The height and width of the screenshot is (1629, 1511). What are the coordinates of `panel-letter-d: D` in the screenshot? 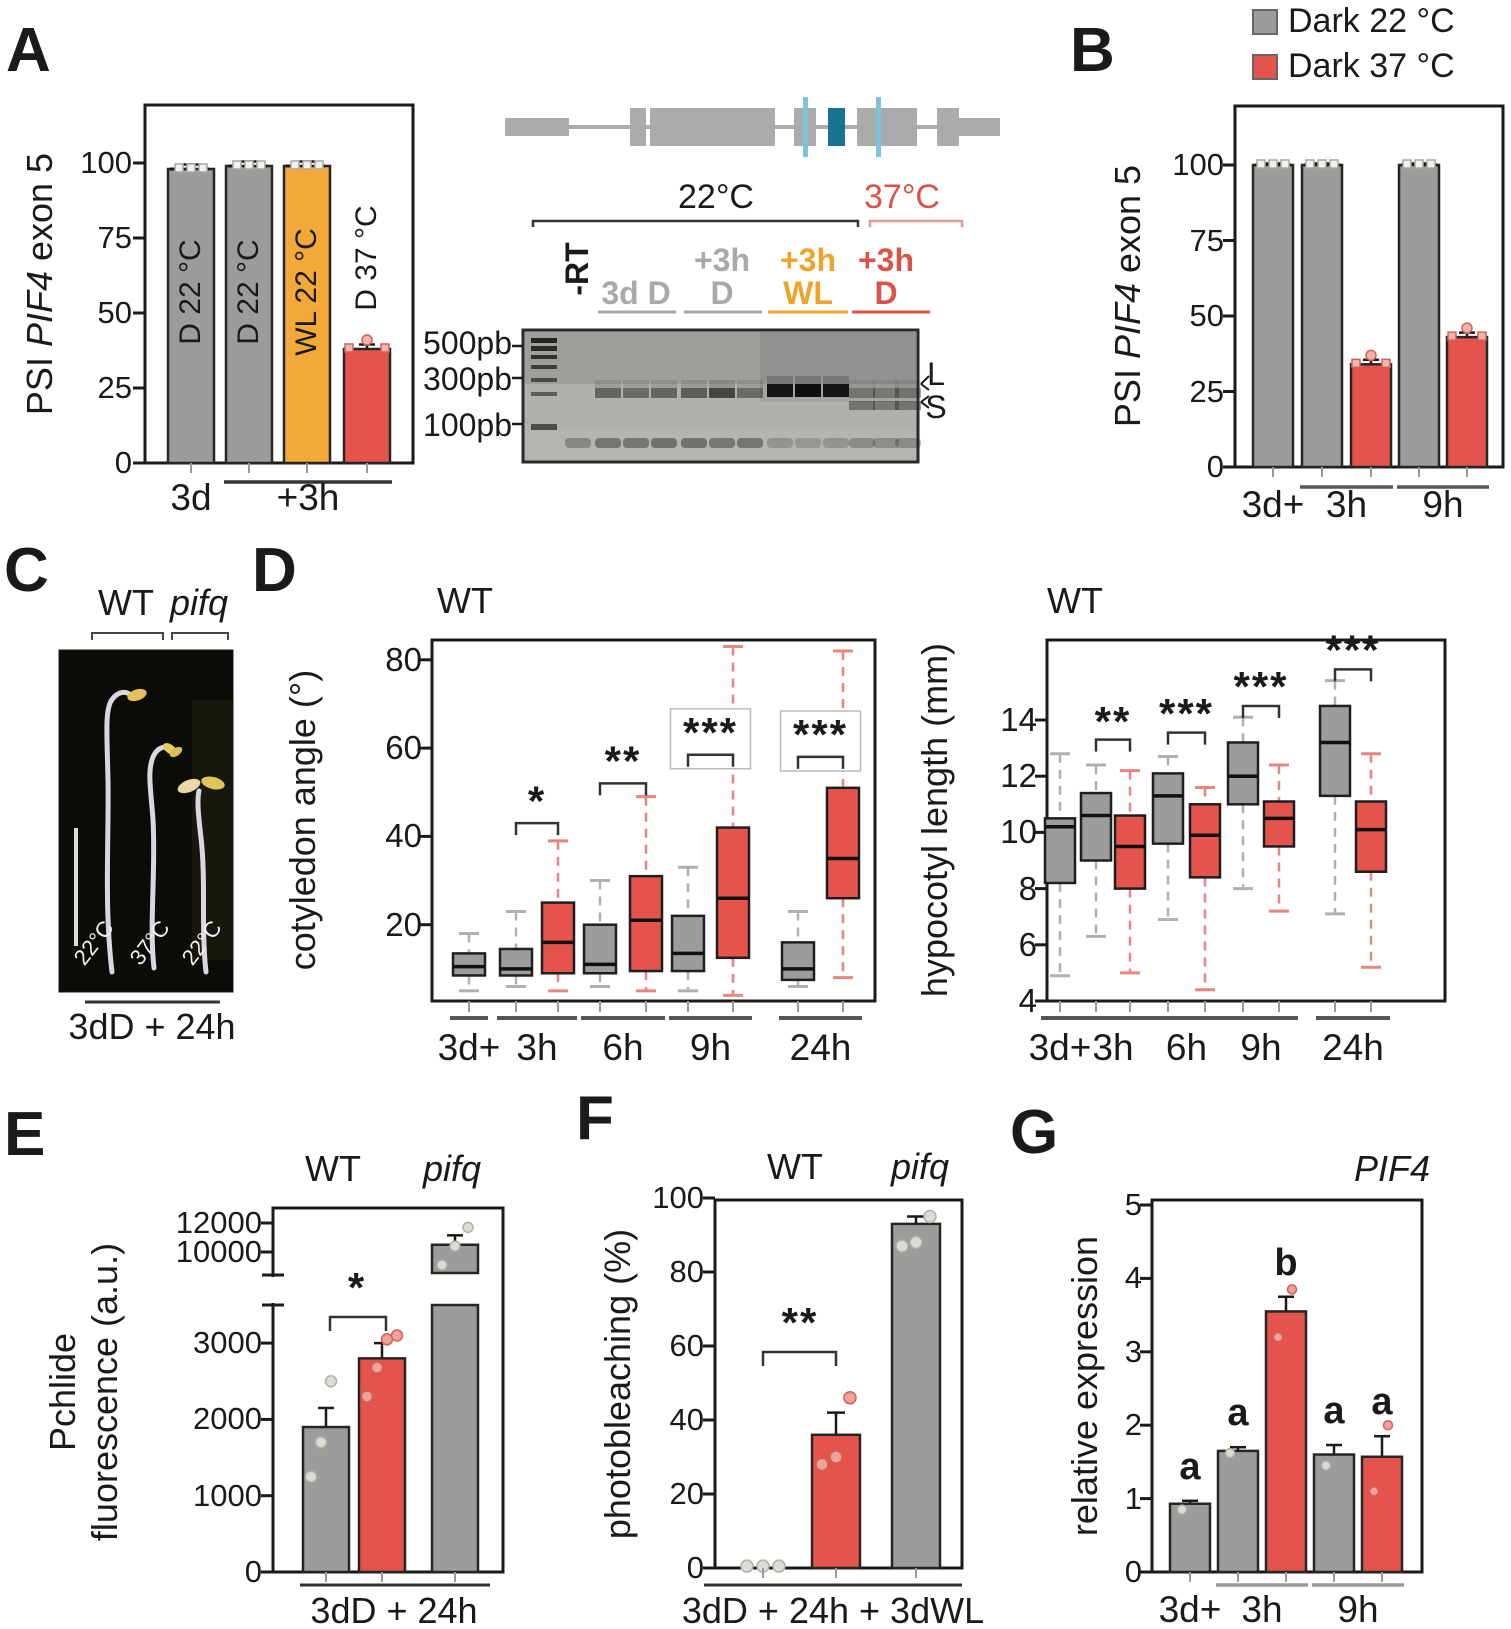 It's located at (274, 570).